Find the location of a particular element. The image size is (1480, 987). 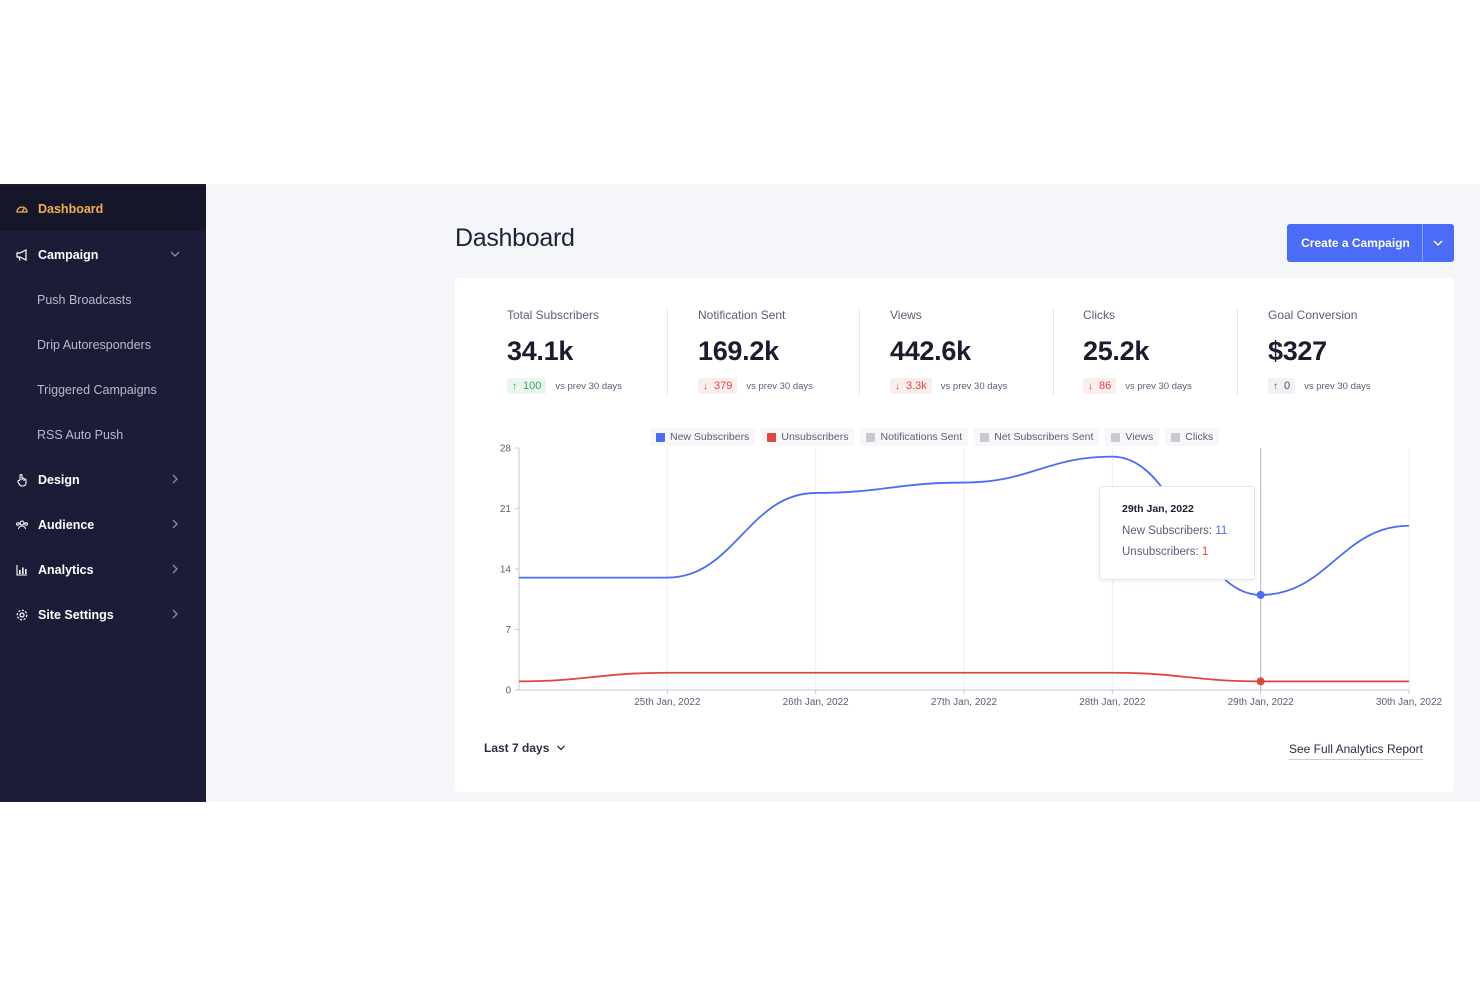

sidebar-item-label: Dashboard is located at coordinates (71, 208).